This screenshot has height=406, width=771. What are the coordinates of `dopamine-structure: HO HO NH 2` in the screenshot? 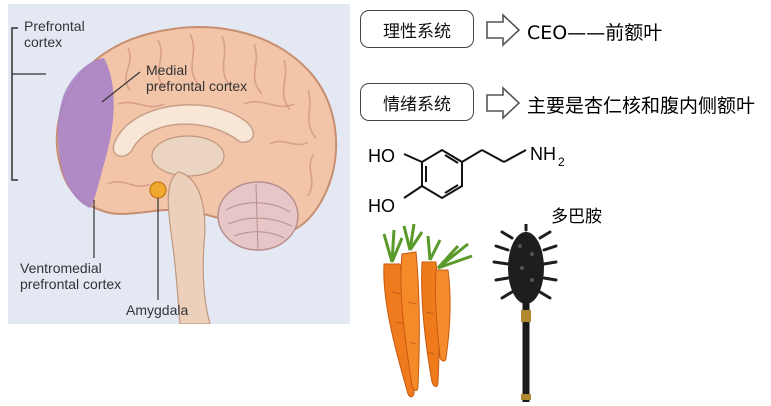 It's located at (466, 180).